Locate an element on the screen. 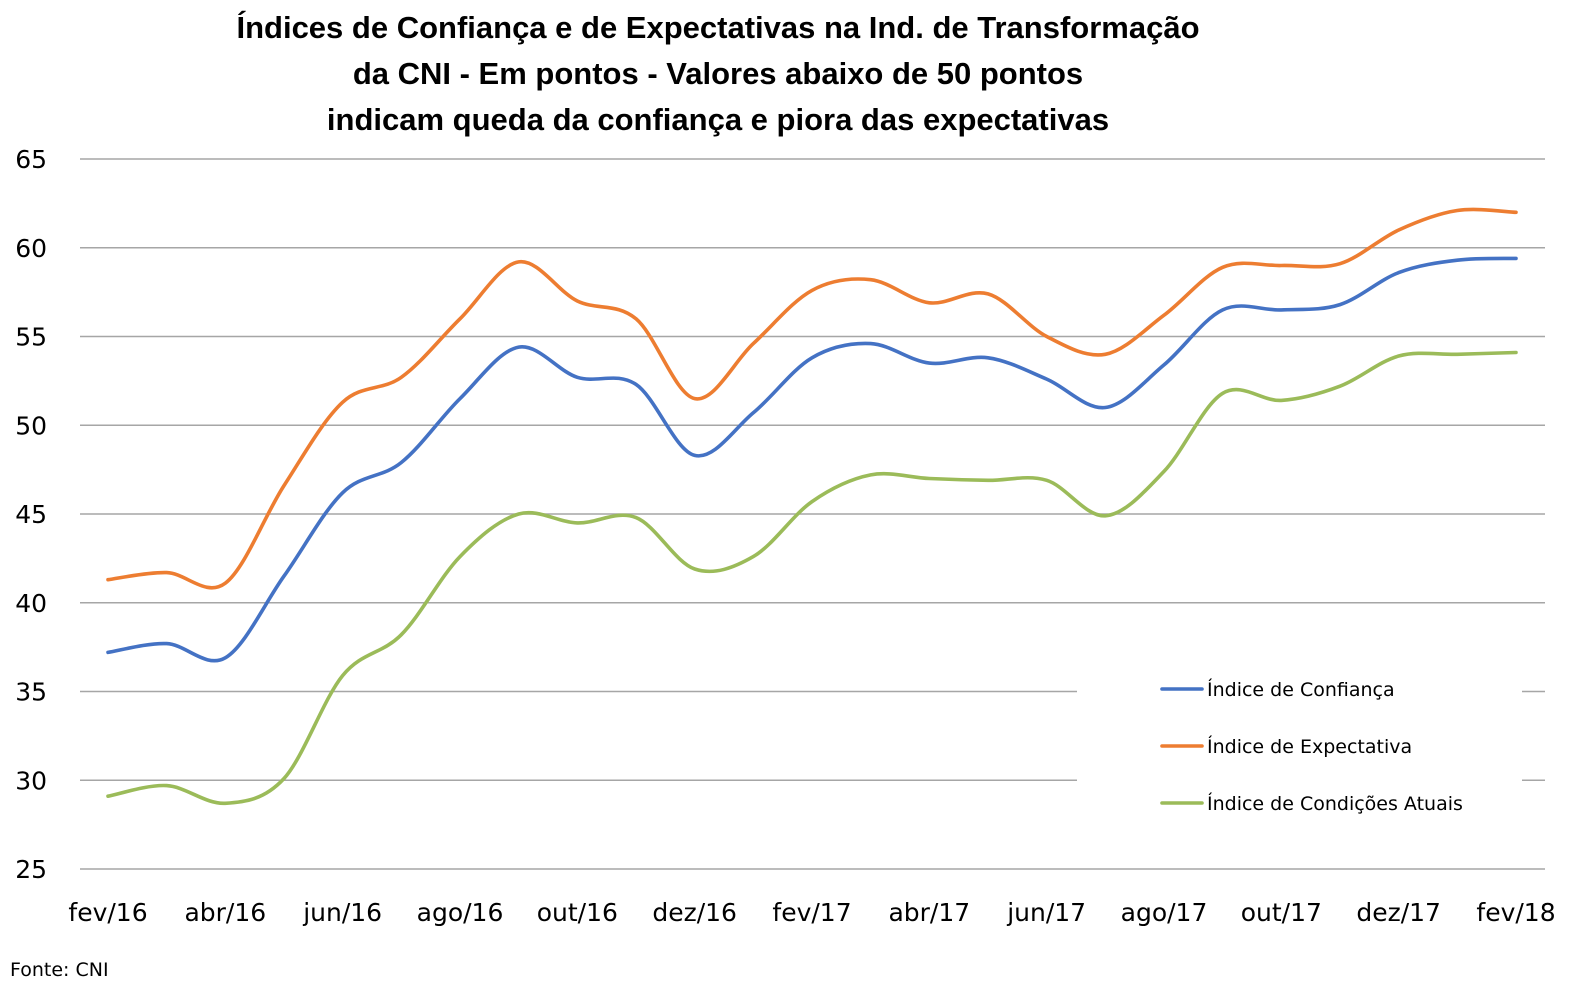 This screenshot has width=1580, height=984. x-tick-label-out-16: out/16 is located at coordinates (577, 912).